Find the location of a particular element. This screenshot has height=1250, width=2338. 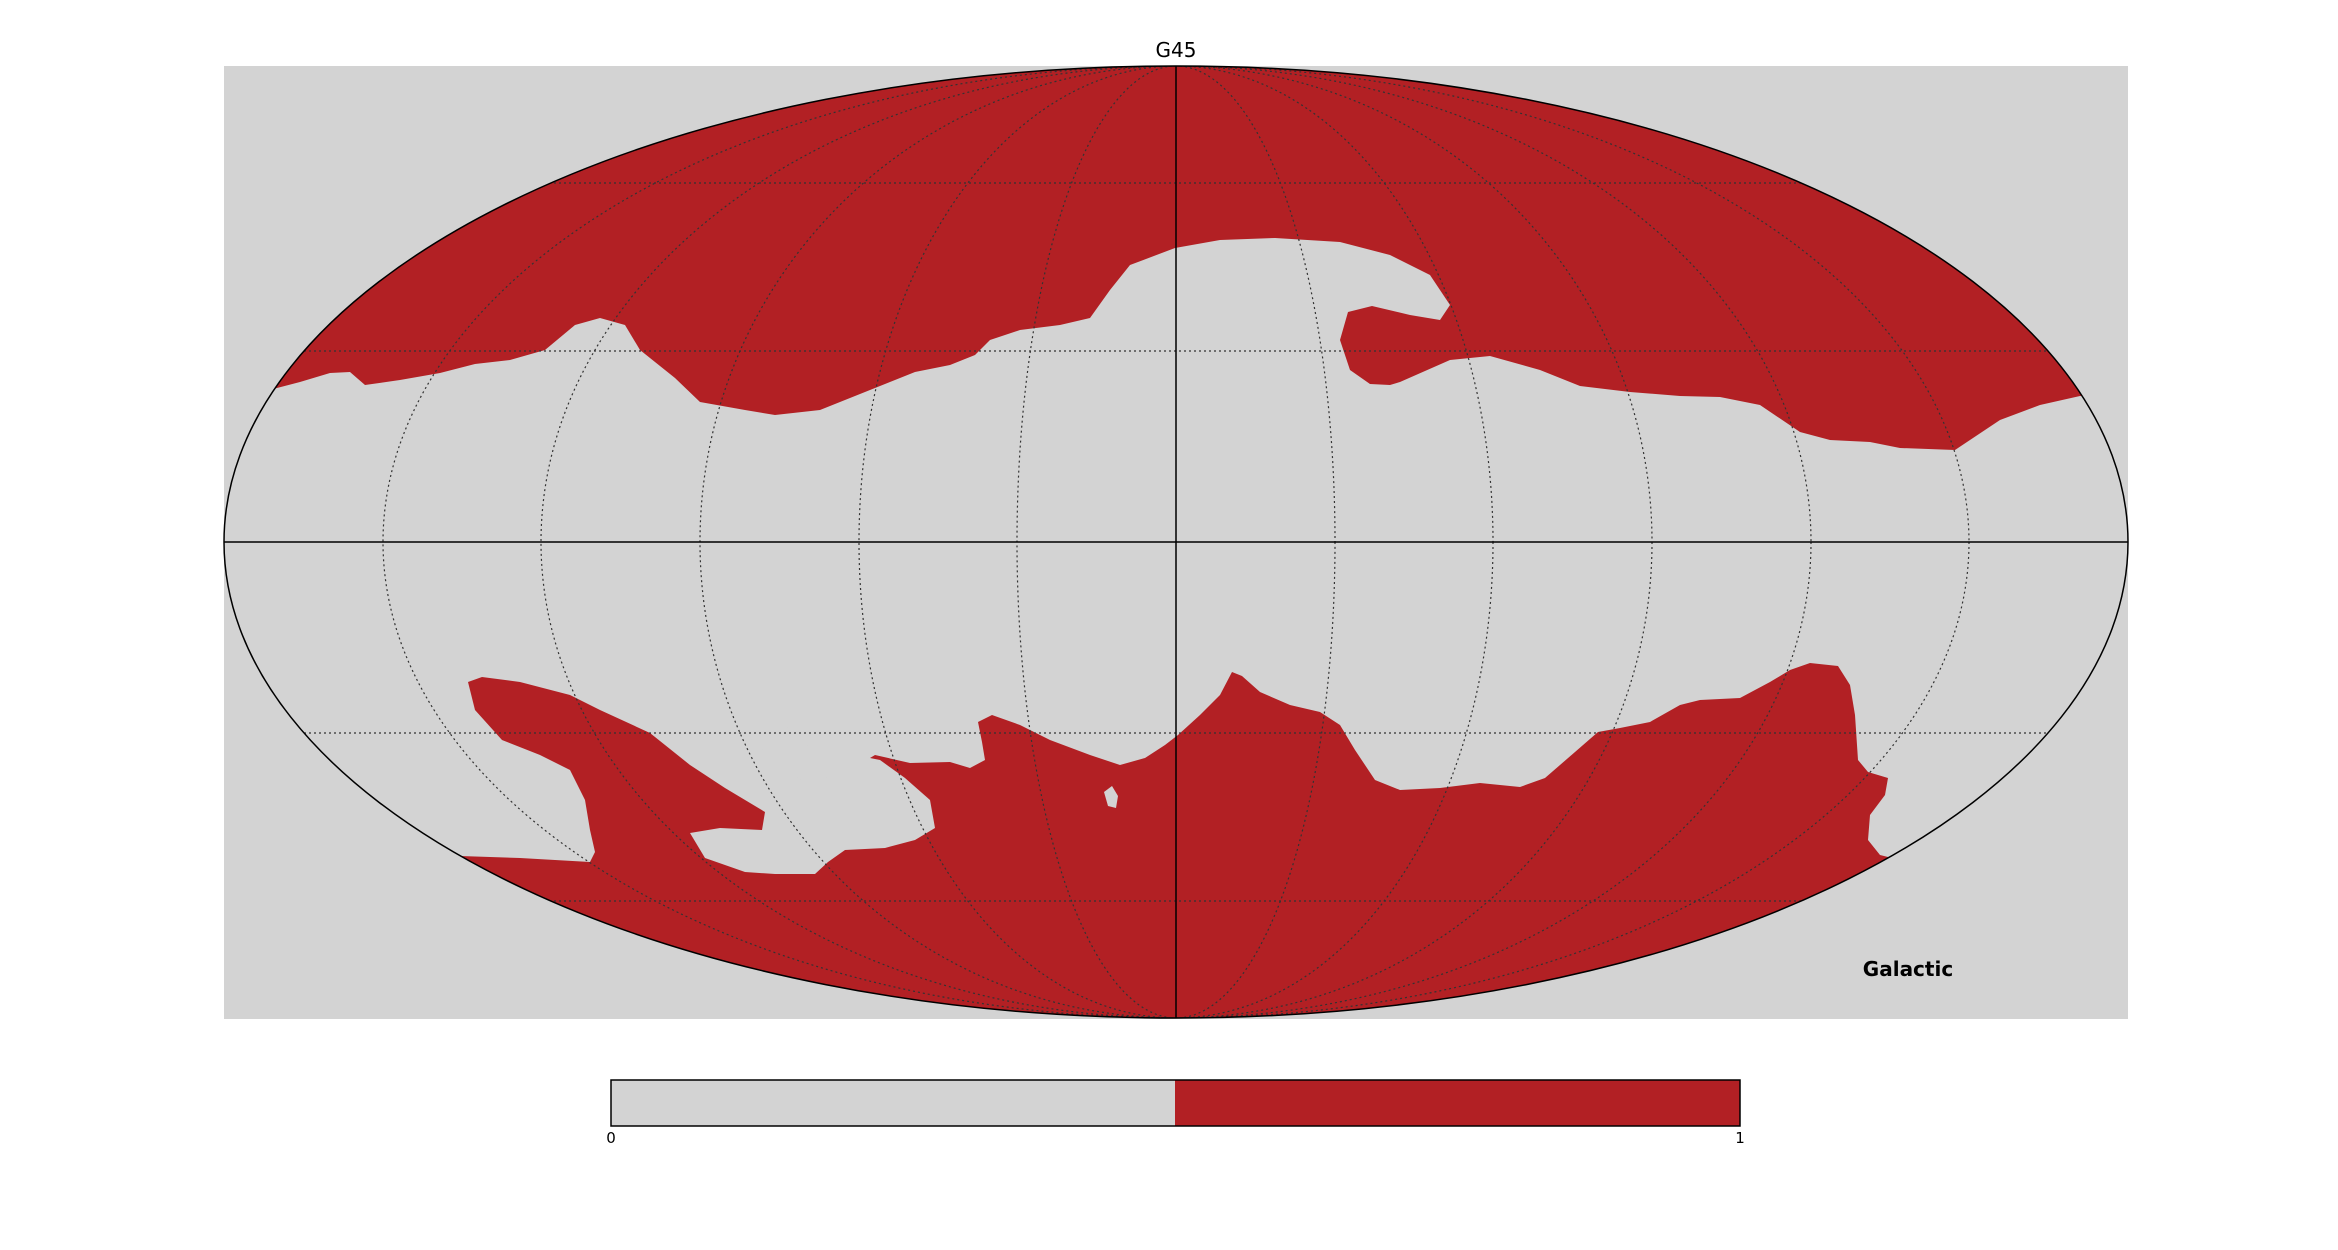

colorbar-max-label: 1 is located at coordinates (1740, 1138).